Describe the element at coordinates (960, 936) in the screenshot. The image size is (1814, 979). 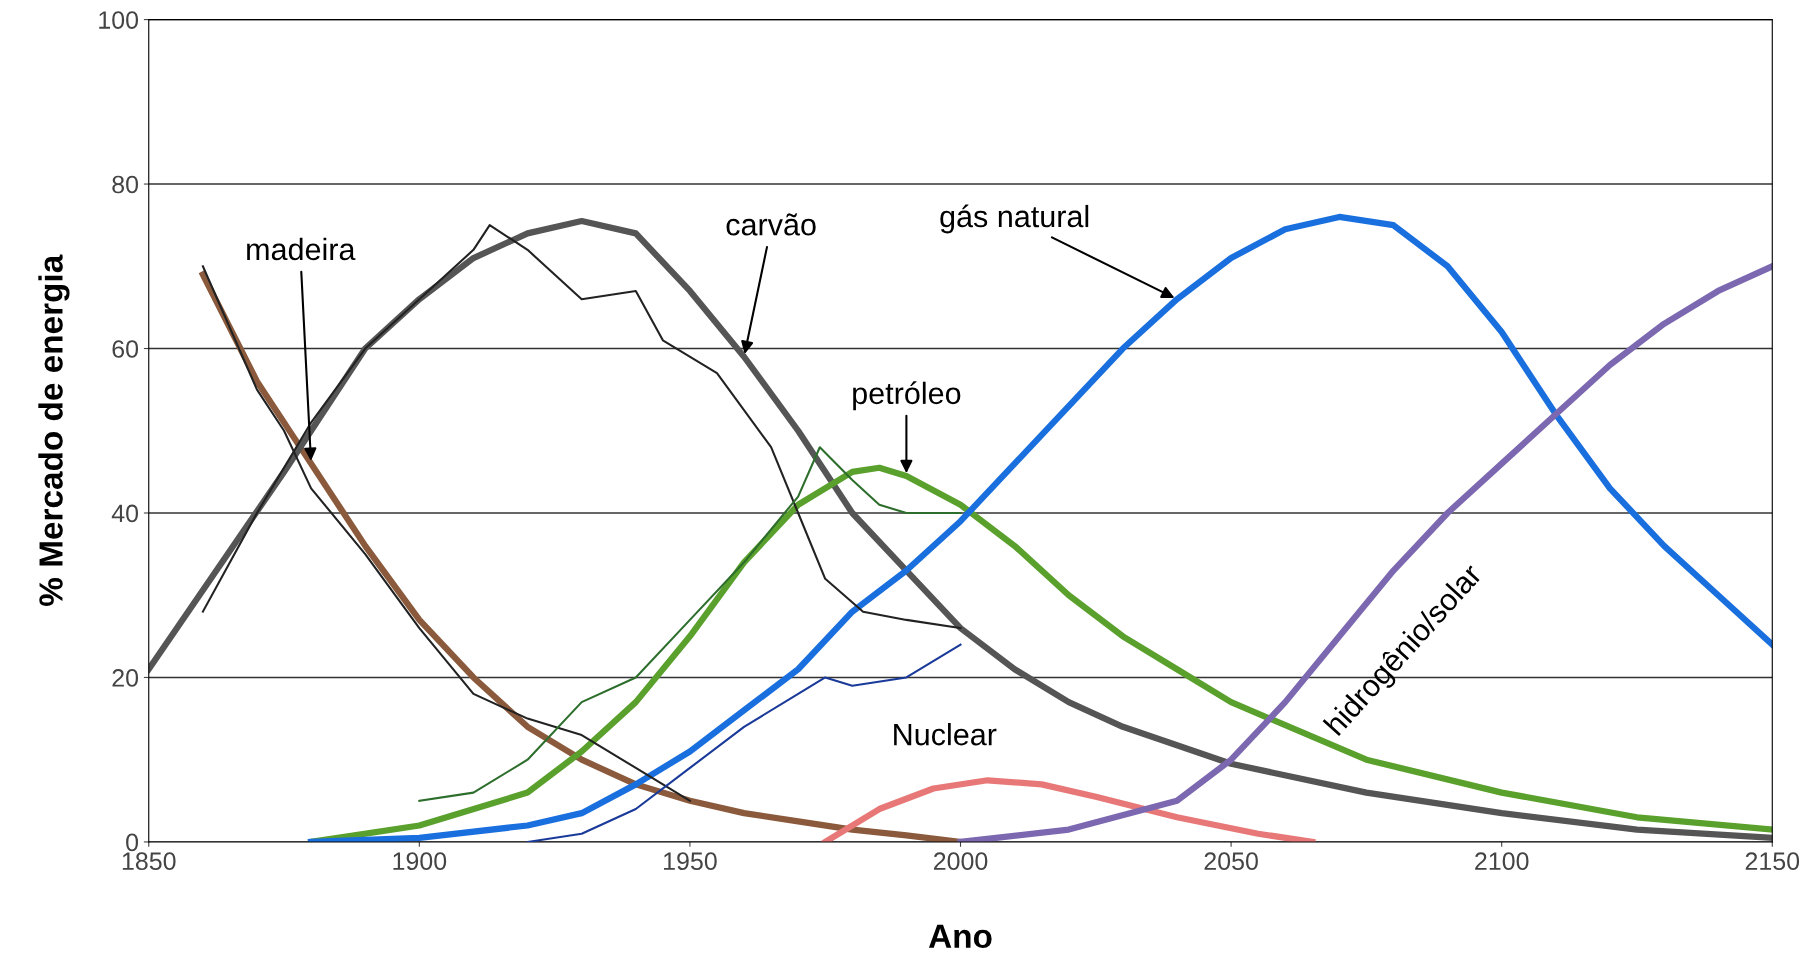
I see `x-axis-title: Ano` at that location.